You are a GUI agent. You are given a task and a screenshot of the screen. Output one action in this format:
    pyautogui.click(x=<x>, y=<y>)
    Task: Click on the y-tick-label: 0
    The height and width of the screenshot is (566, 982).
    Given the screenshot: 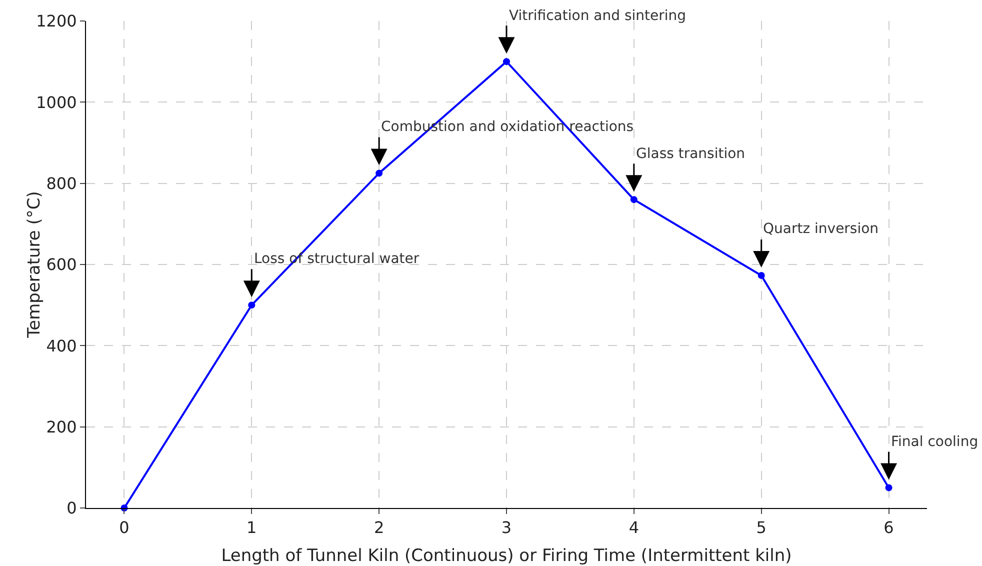 What is the action you would take?
    pyautogui.click(x=71, y=508)
    